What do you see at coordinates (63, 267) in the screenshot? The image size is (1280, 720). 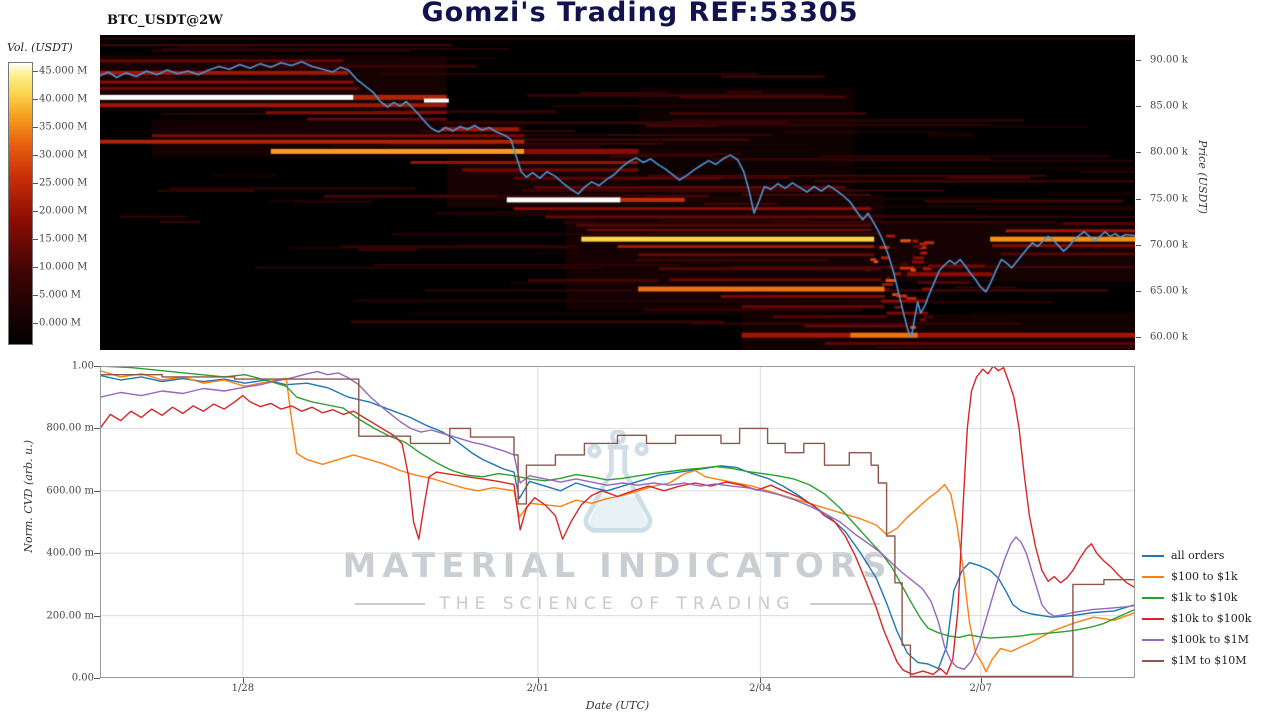 I see `colorbar-tick-label: 10.000 M` at bounding box center [63, 267].